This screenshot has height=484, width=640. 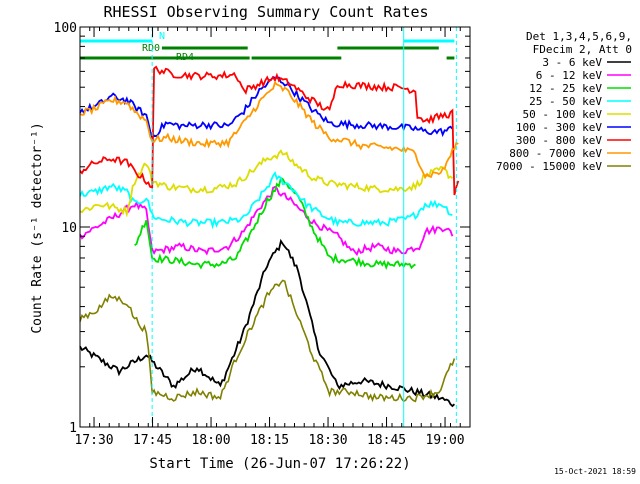 I want to click on x-tick-label: 18:30, so click(x=327, y=440).